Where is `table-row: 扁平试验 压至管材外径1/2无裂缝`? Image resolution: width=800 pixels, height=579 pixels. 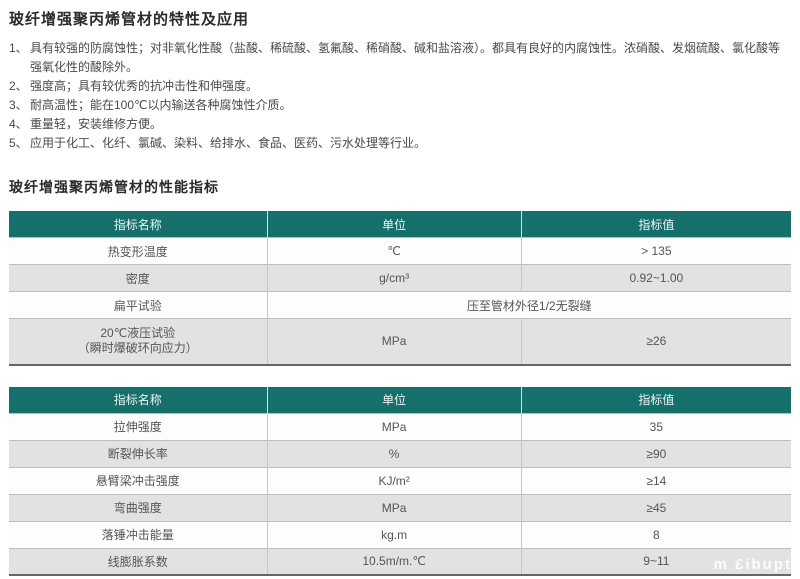 table-row: 扁平试验 压至管材外径1/2无裂缝 is located at coordinates (400, 305).